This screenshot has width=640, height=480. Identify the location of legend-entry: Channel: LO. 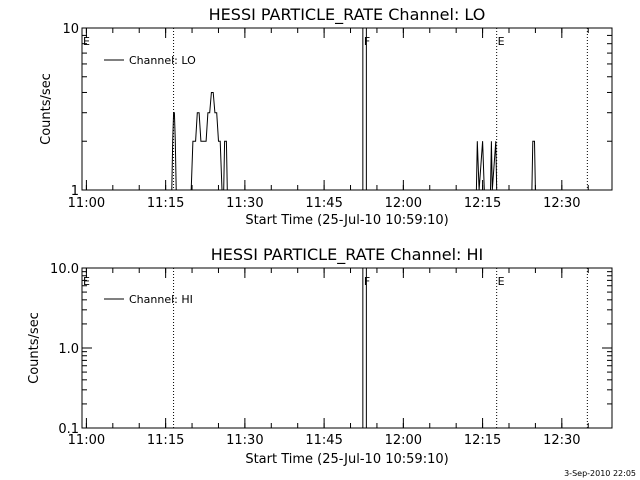
(162, 60).